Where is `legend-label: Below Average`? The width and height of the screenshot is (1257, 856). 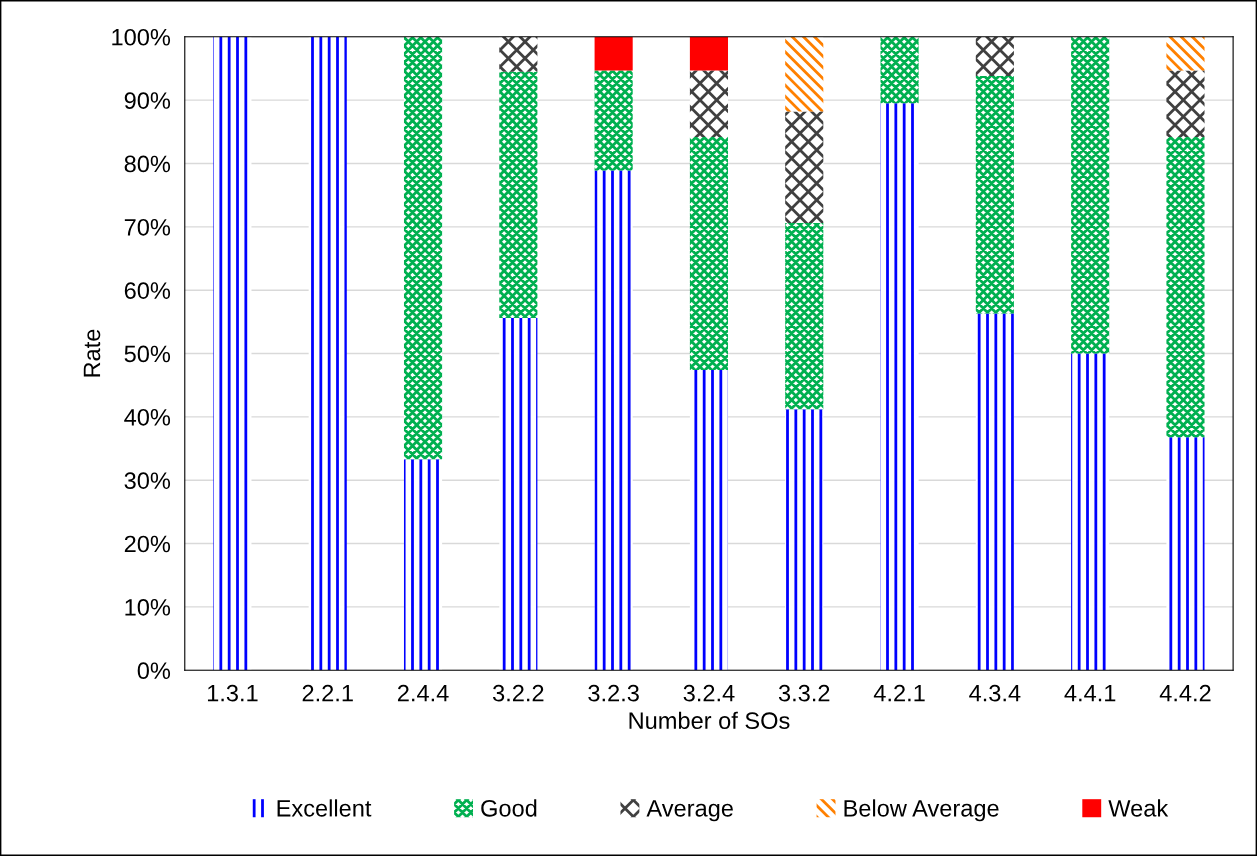
legend-label: Below Average is located at coordinates (921, 810).